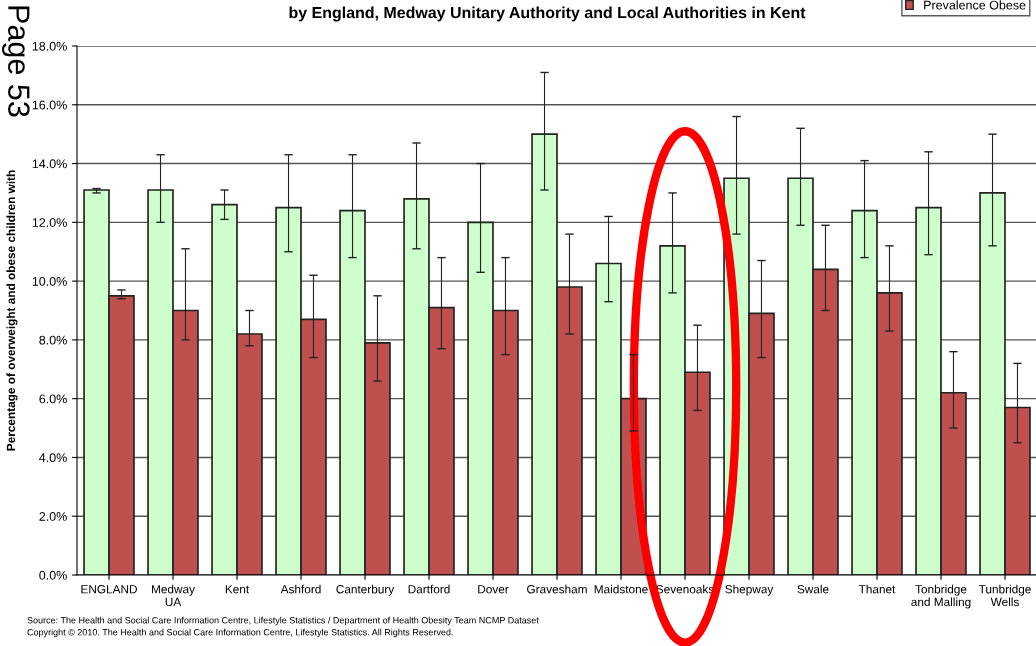  What do you see at coordinates (1004, 595) in the screenshot?
I see `x-tick-label: Tunbridge Wells` at bounding box center [1004, 595].